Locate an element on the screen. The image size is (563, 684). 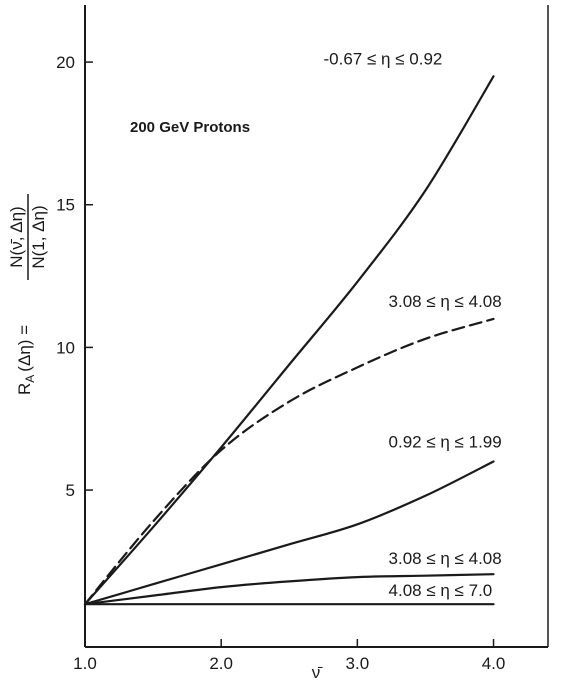
y-axis-label: RA(Δη) = N(ν̄, Δη) N(1, Δη) is located at coordinates (27, 294).